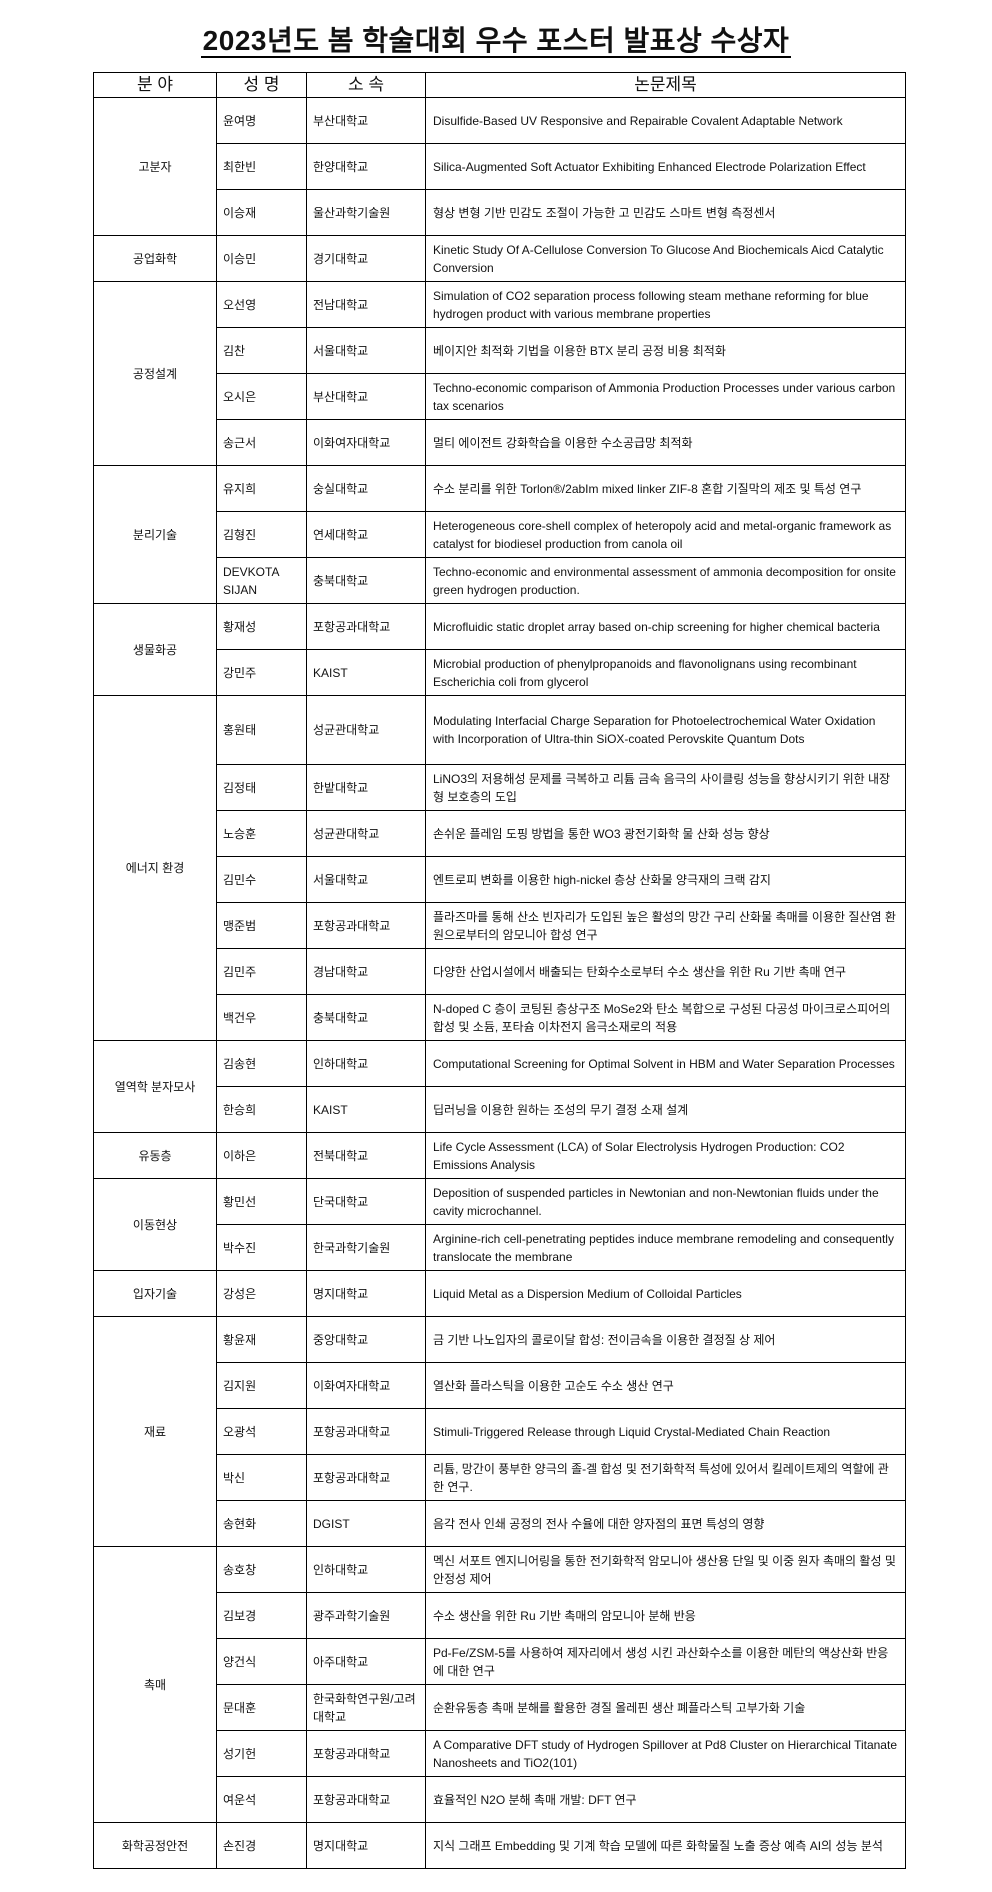 The height and width of the screenshot is (1892, 992). What do you see at coordinates (261, 1569) in the screenshot?
I see `name-cell: 송호창` at bounding box center [261, 1569].